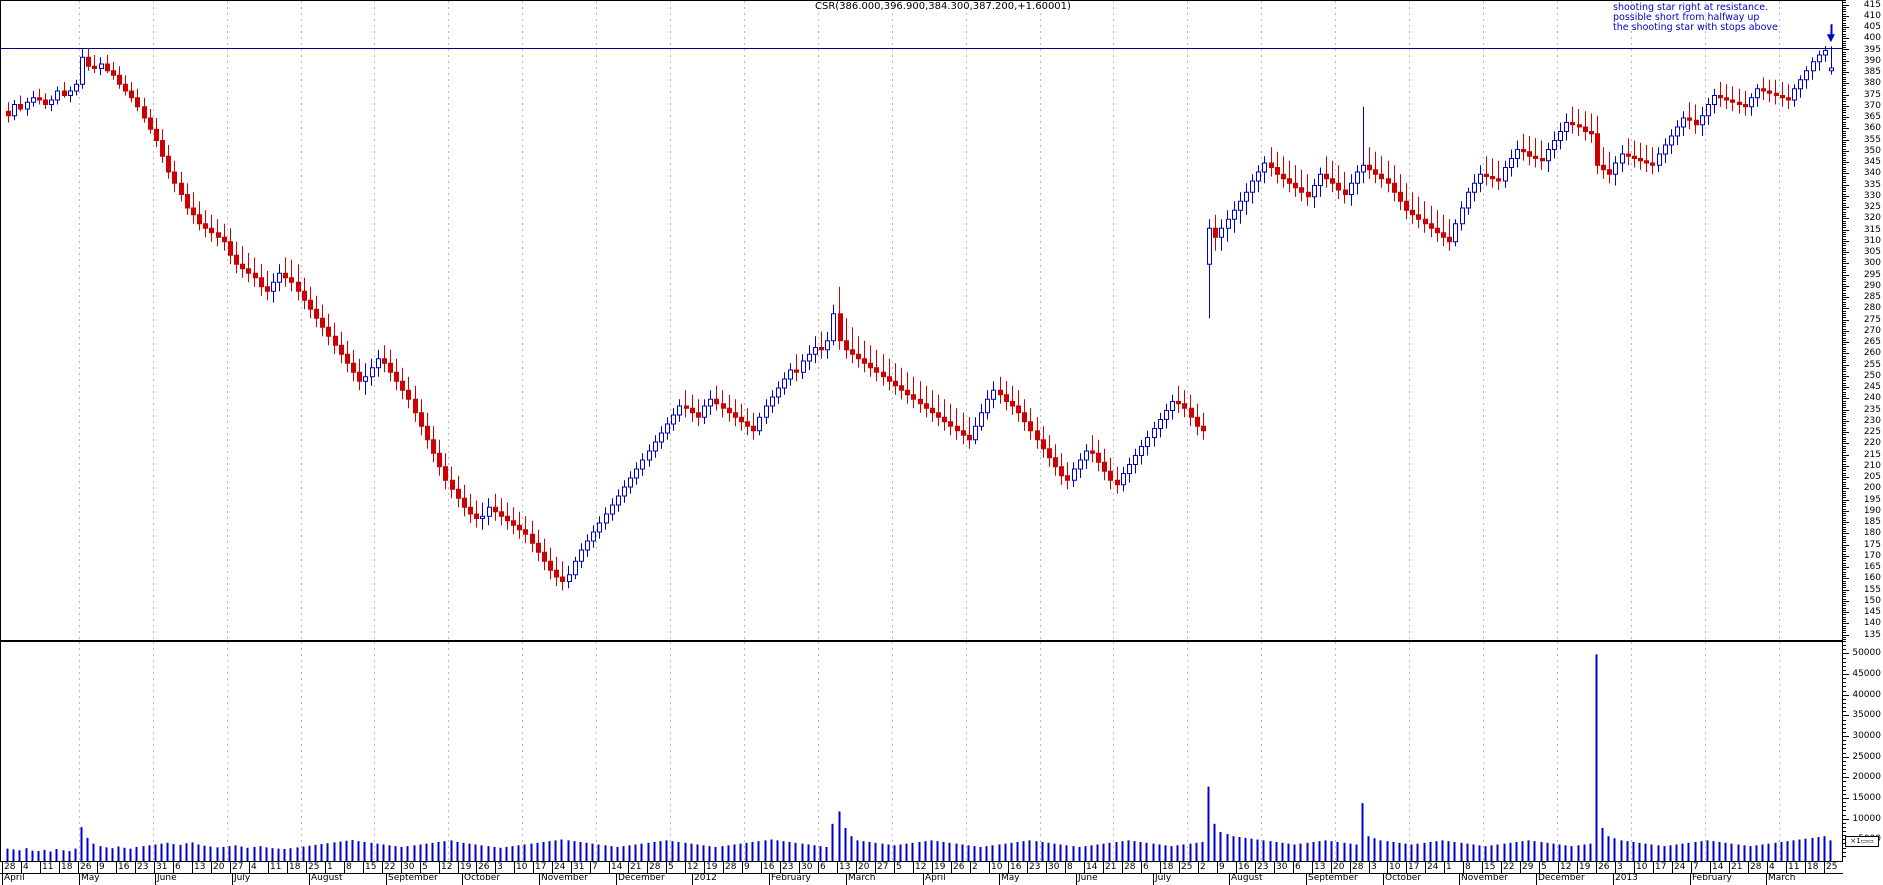 The height and width of the screenshot is (885, 1883). Describe the element at coordinates (959, 867) in the screenshot. I see `date-tick-label: 26` at that location.